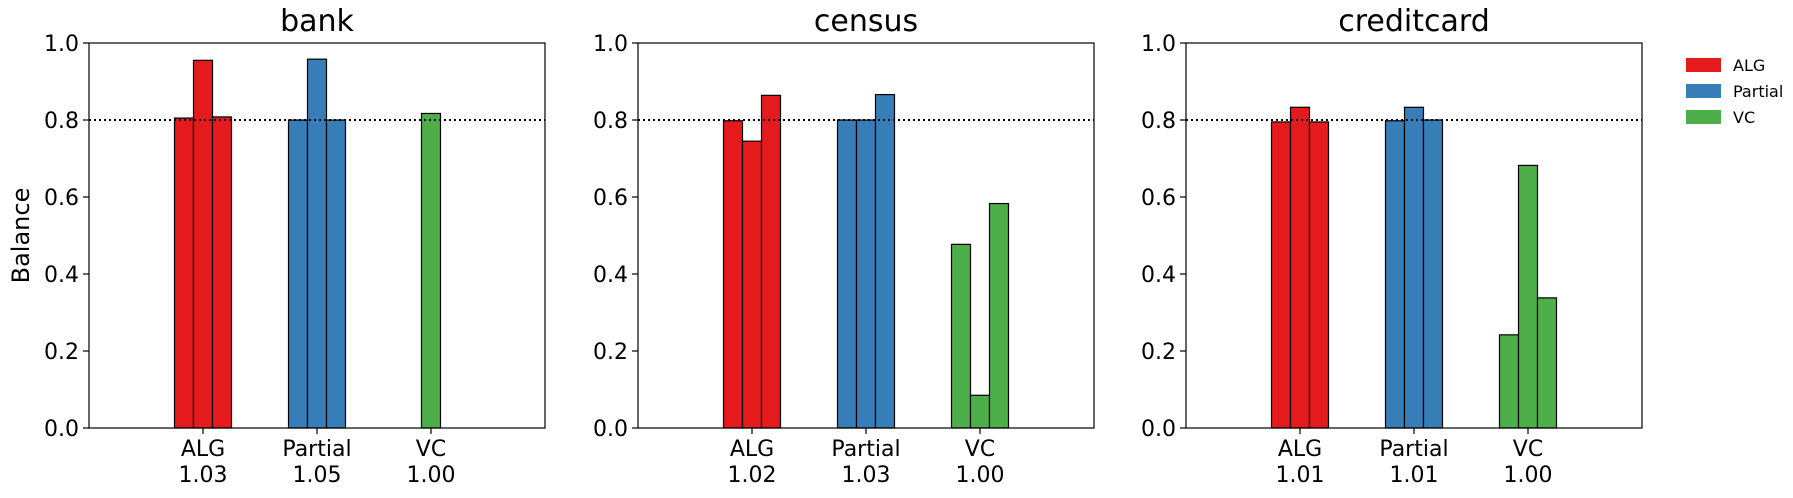 The width and height of the screenshot is (1793, 498). I want to click on legend: ALG Partial VC, so click(1734, 91).